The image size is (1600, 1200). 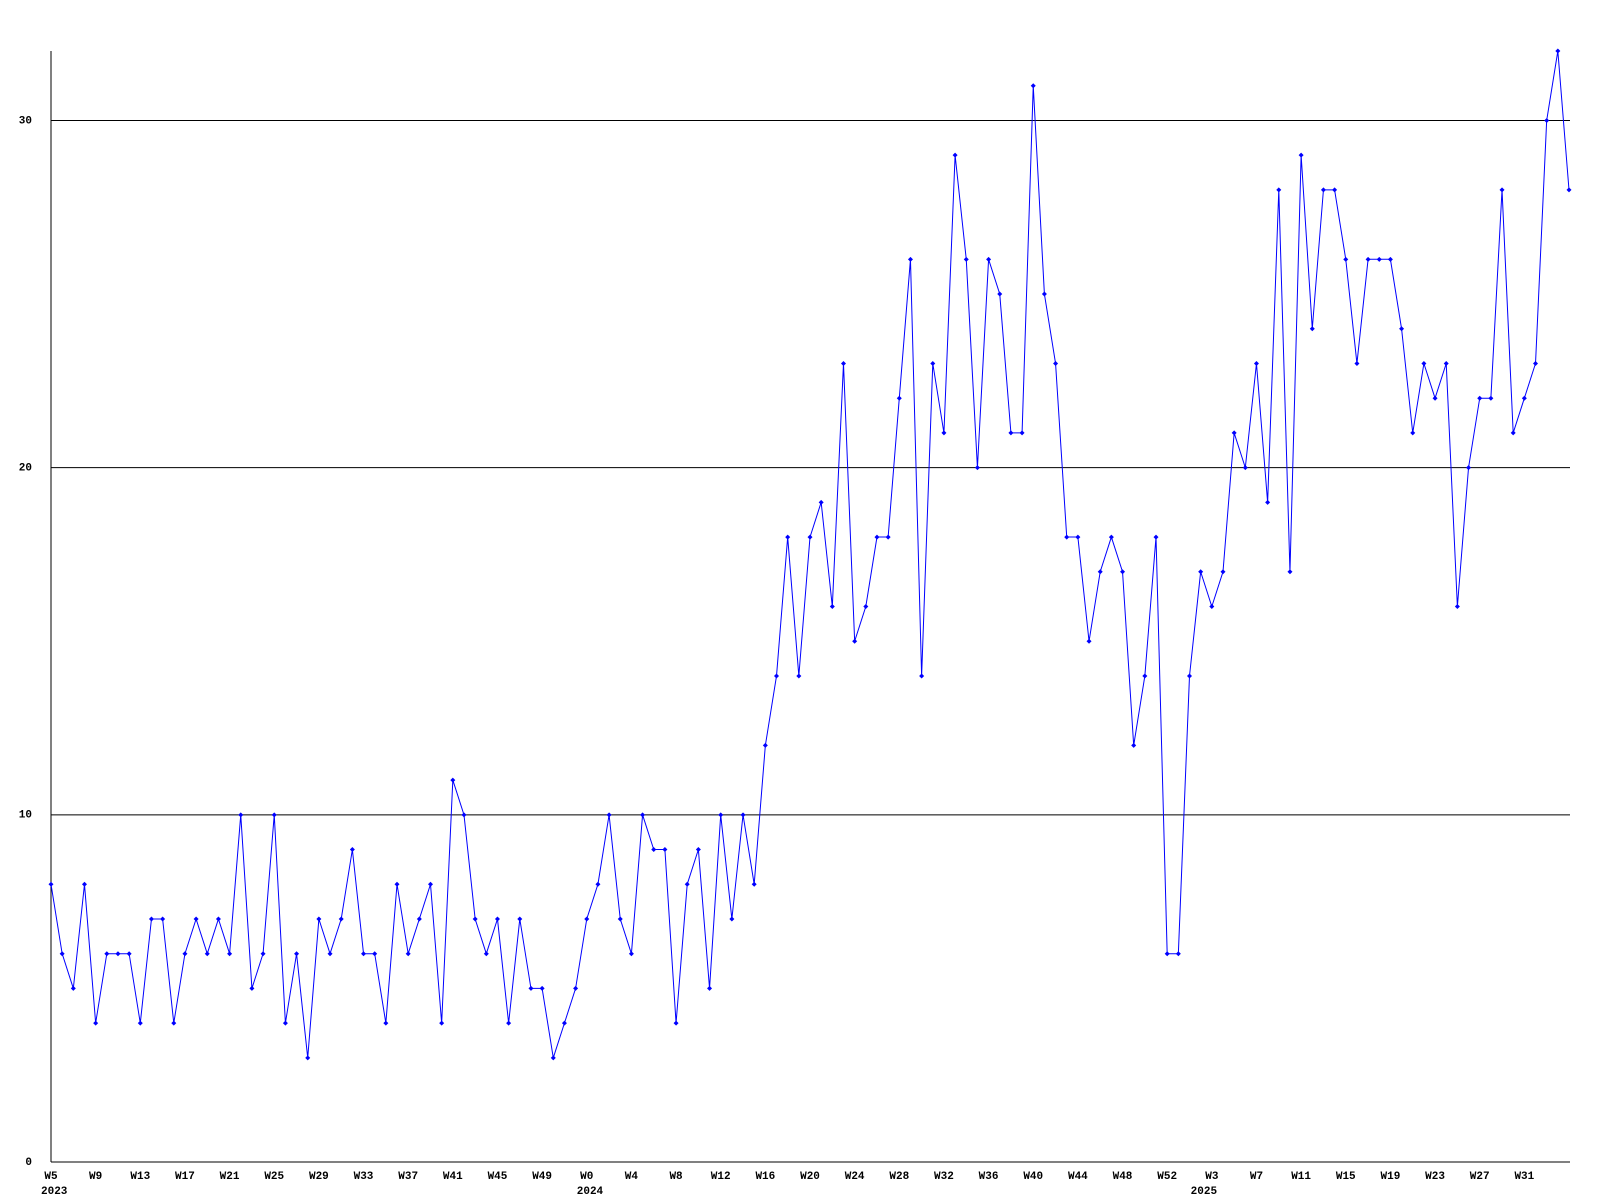 I want to click on x-tick-label: W9, so click(x=95, y=1177).